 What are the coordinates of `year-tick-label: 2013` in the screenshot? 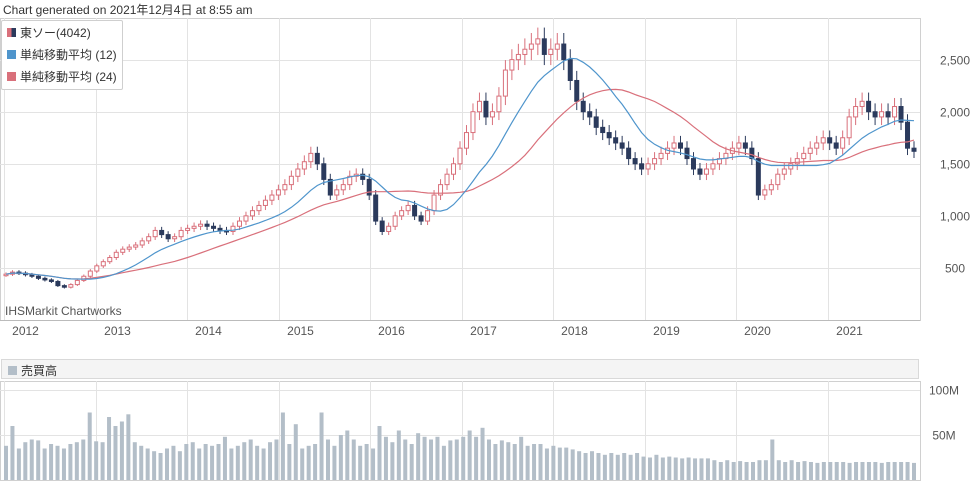 It's located at (117, 331).